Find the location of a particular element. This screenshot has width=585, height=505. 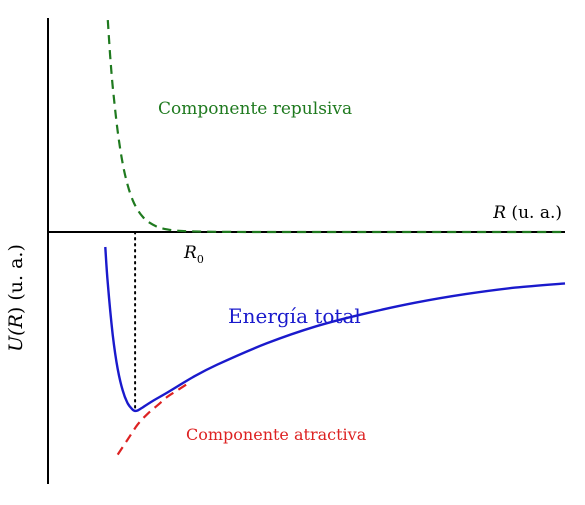

x-axis-label: R (u. a.) is located at coordinates (527, 213).